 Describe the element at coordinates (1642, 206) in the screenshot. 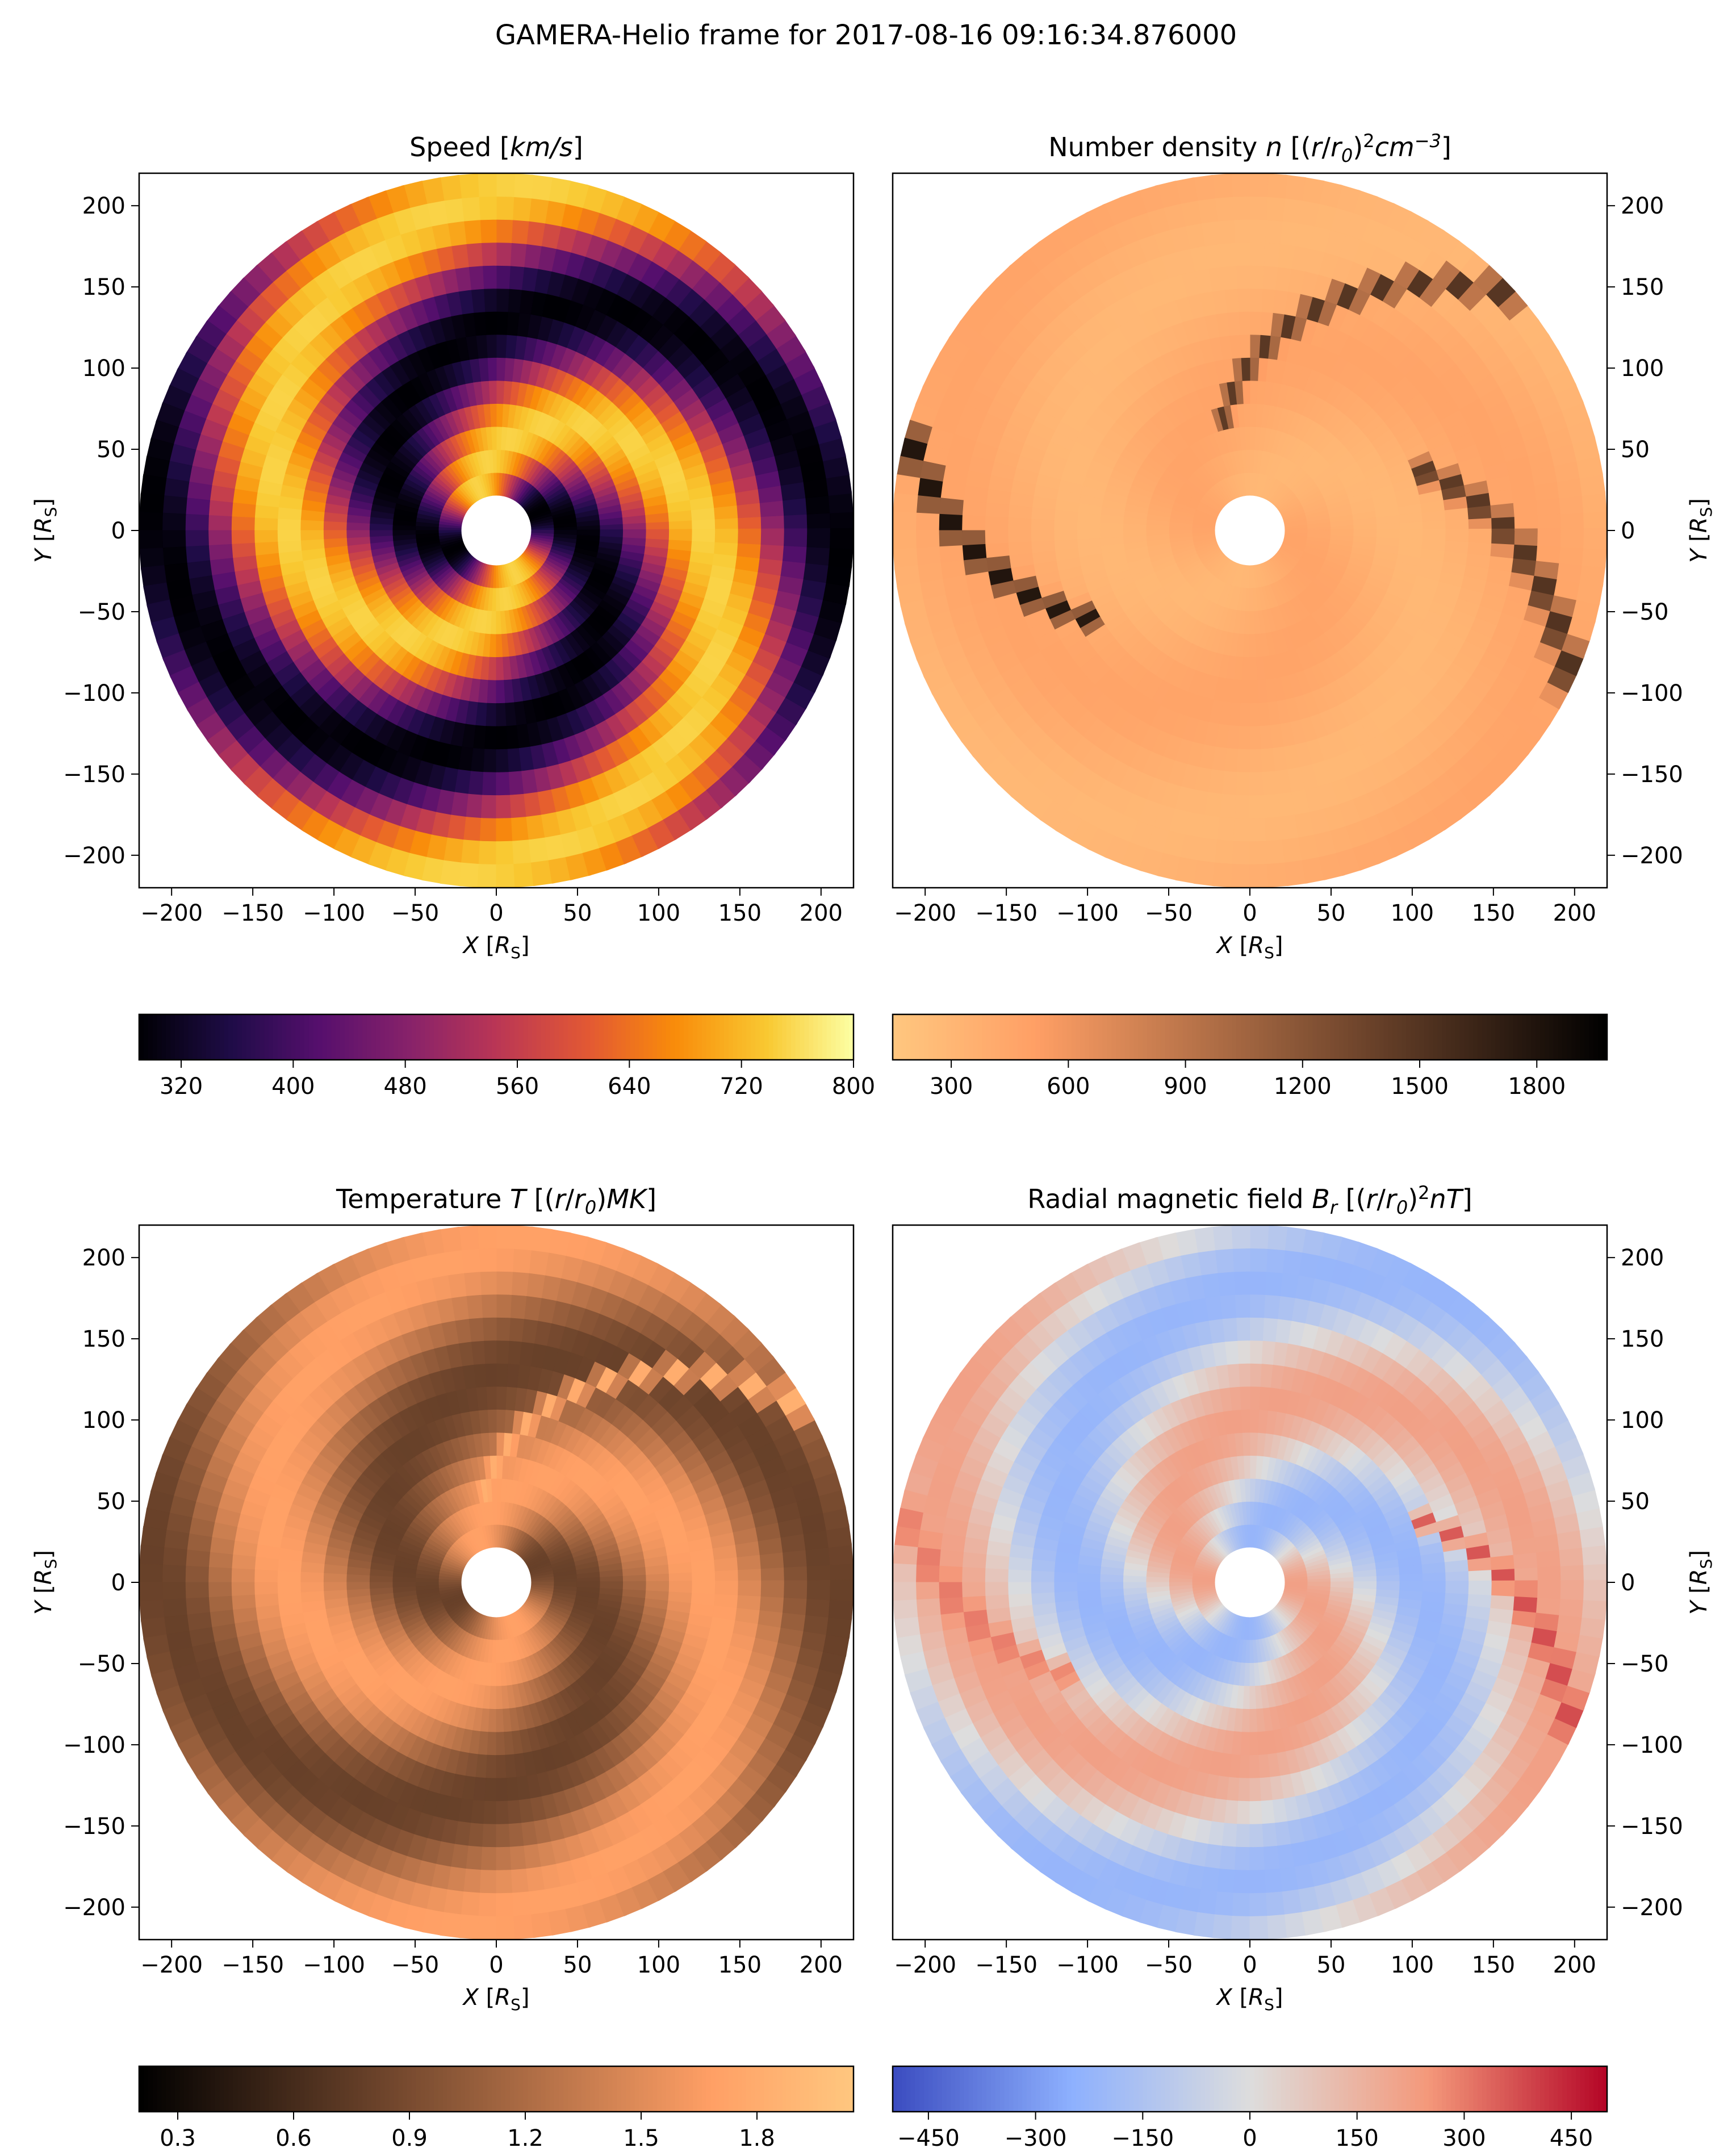

I see `y-tick-label: 200` at that location.